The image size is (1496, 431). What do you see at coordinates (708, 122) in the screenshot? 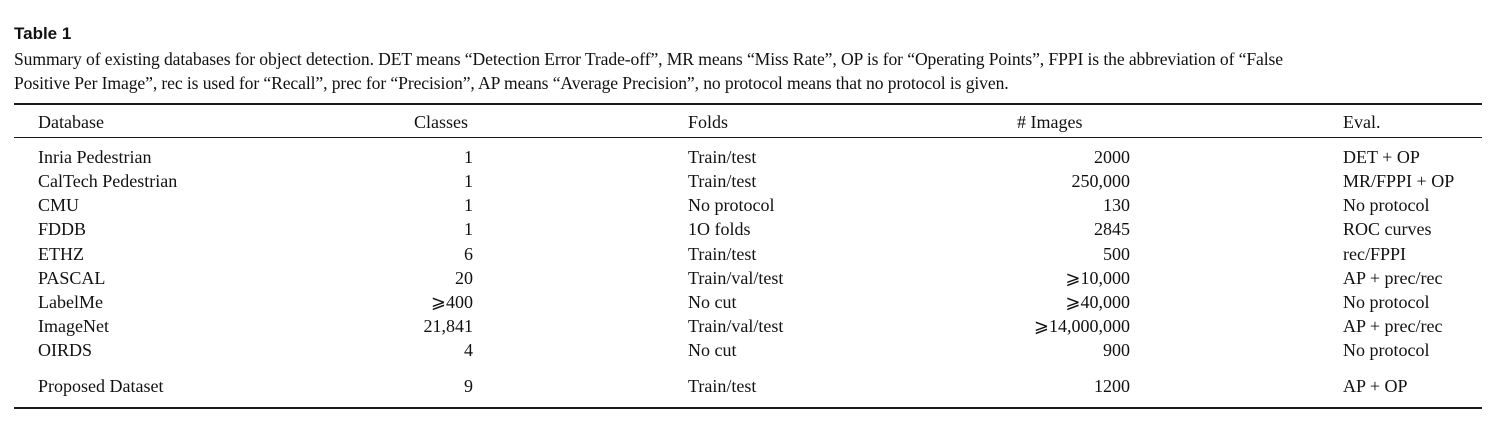
I see `header-folds: Folds` at bounding box center [708, 122].